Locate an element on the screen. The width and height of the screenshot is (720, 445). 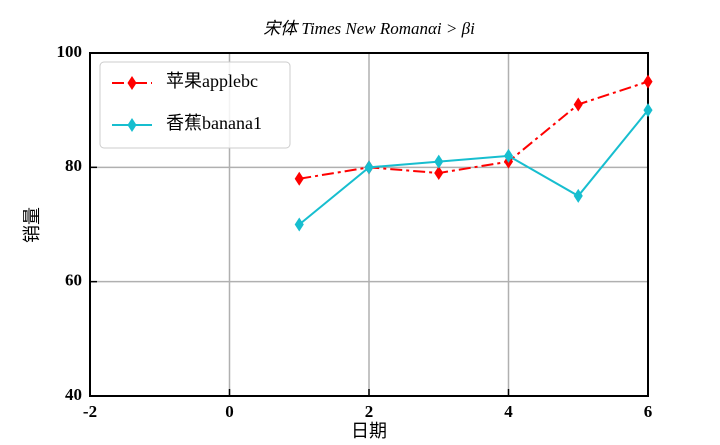
y-tick-label: 80 is located at coordinates (73, 165).